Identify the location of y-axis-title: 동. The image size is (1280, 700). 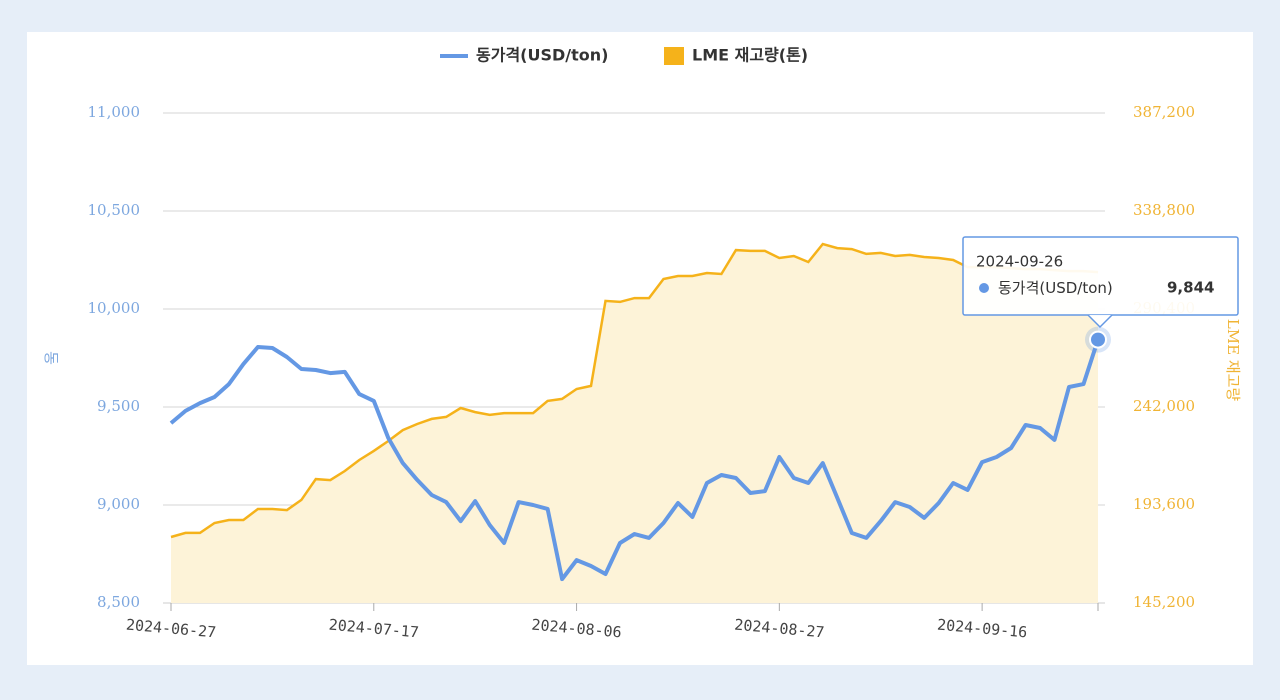
(51, 358).